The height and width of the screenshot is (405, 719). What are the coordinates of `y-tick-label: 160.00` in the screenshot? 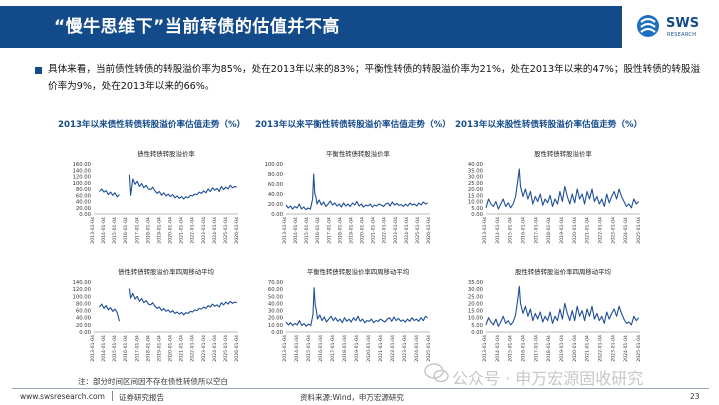 It's located at (81, 165).